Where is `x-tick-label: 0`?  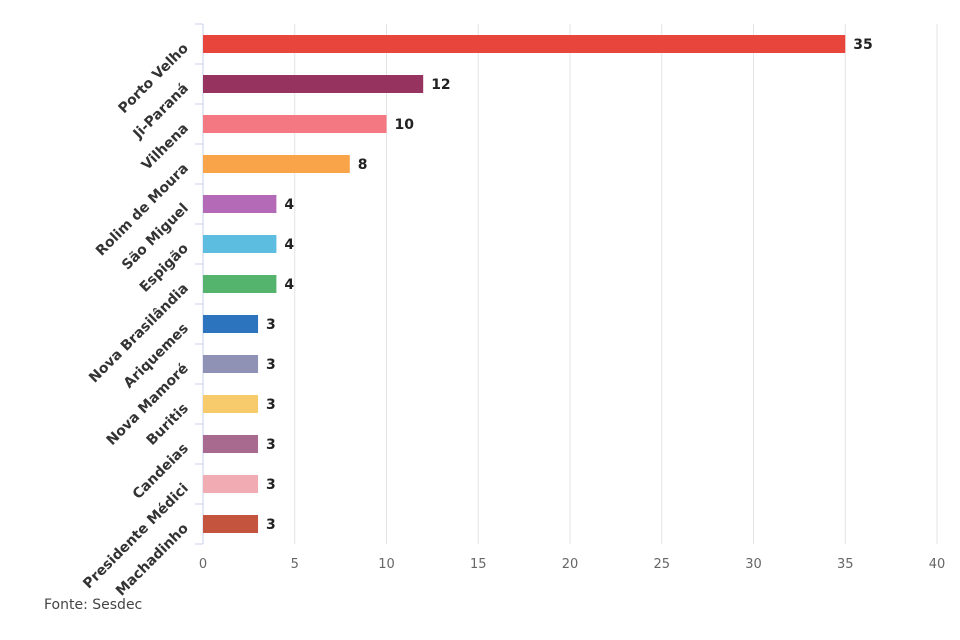 x-tick-label: 0 is located at coordinates (203, 564).